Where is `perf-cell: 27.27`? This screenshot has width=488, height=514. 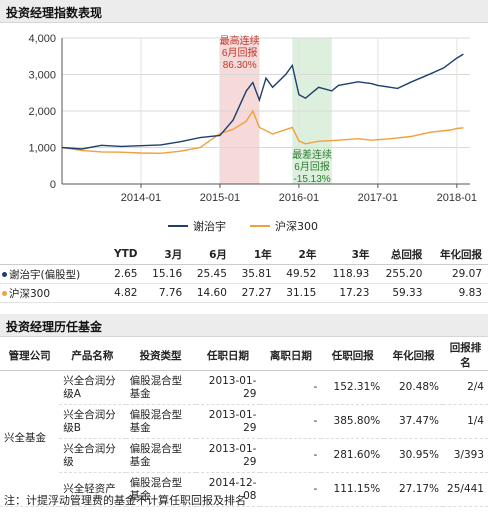
perf-cell: 27.27 is located at coordinates (255, 293).